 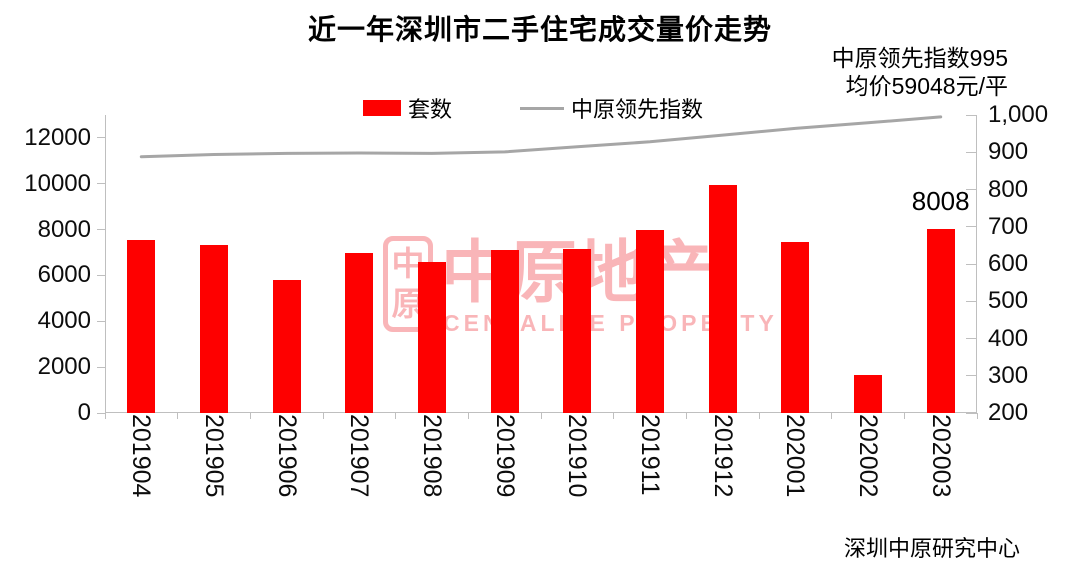 I want to click on y-axis-left-line, so click(x=105, y=264).